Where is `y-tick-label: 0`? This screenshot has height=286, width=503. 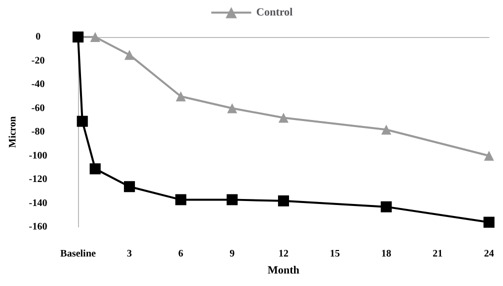
y-tick-label: 0 is located at coordinates (38, 37).